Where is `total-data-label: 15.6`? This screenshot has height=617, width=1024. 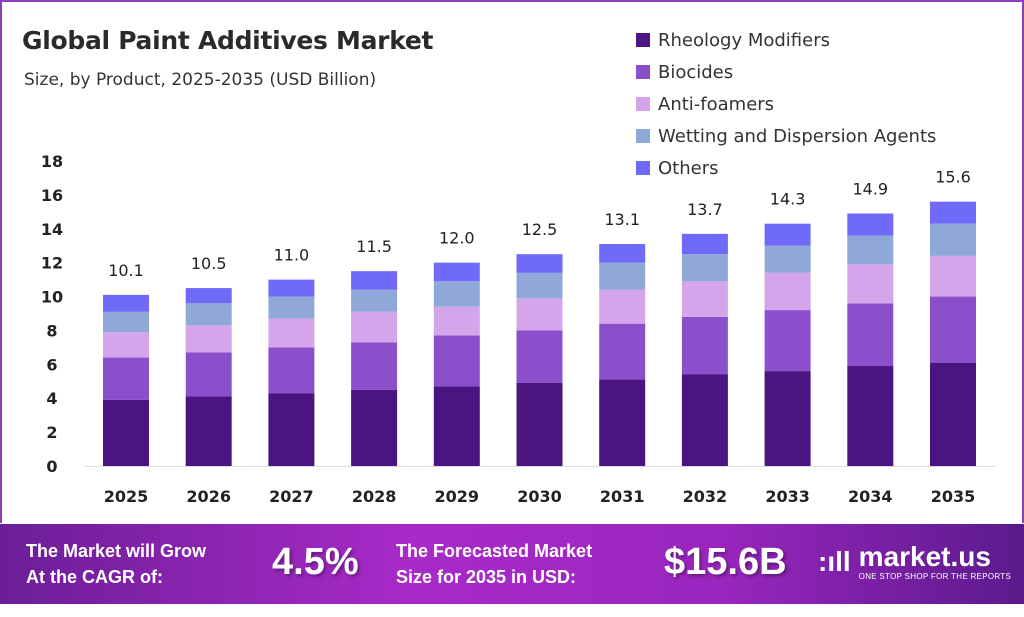
total-data-label: 15.6 is located at coordinates (953, 177).